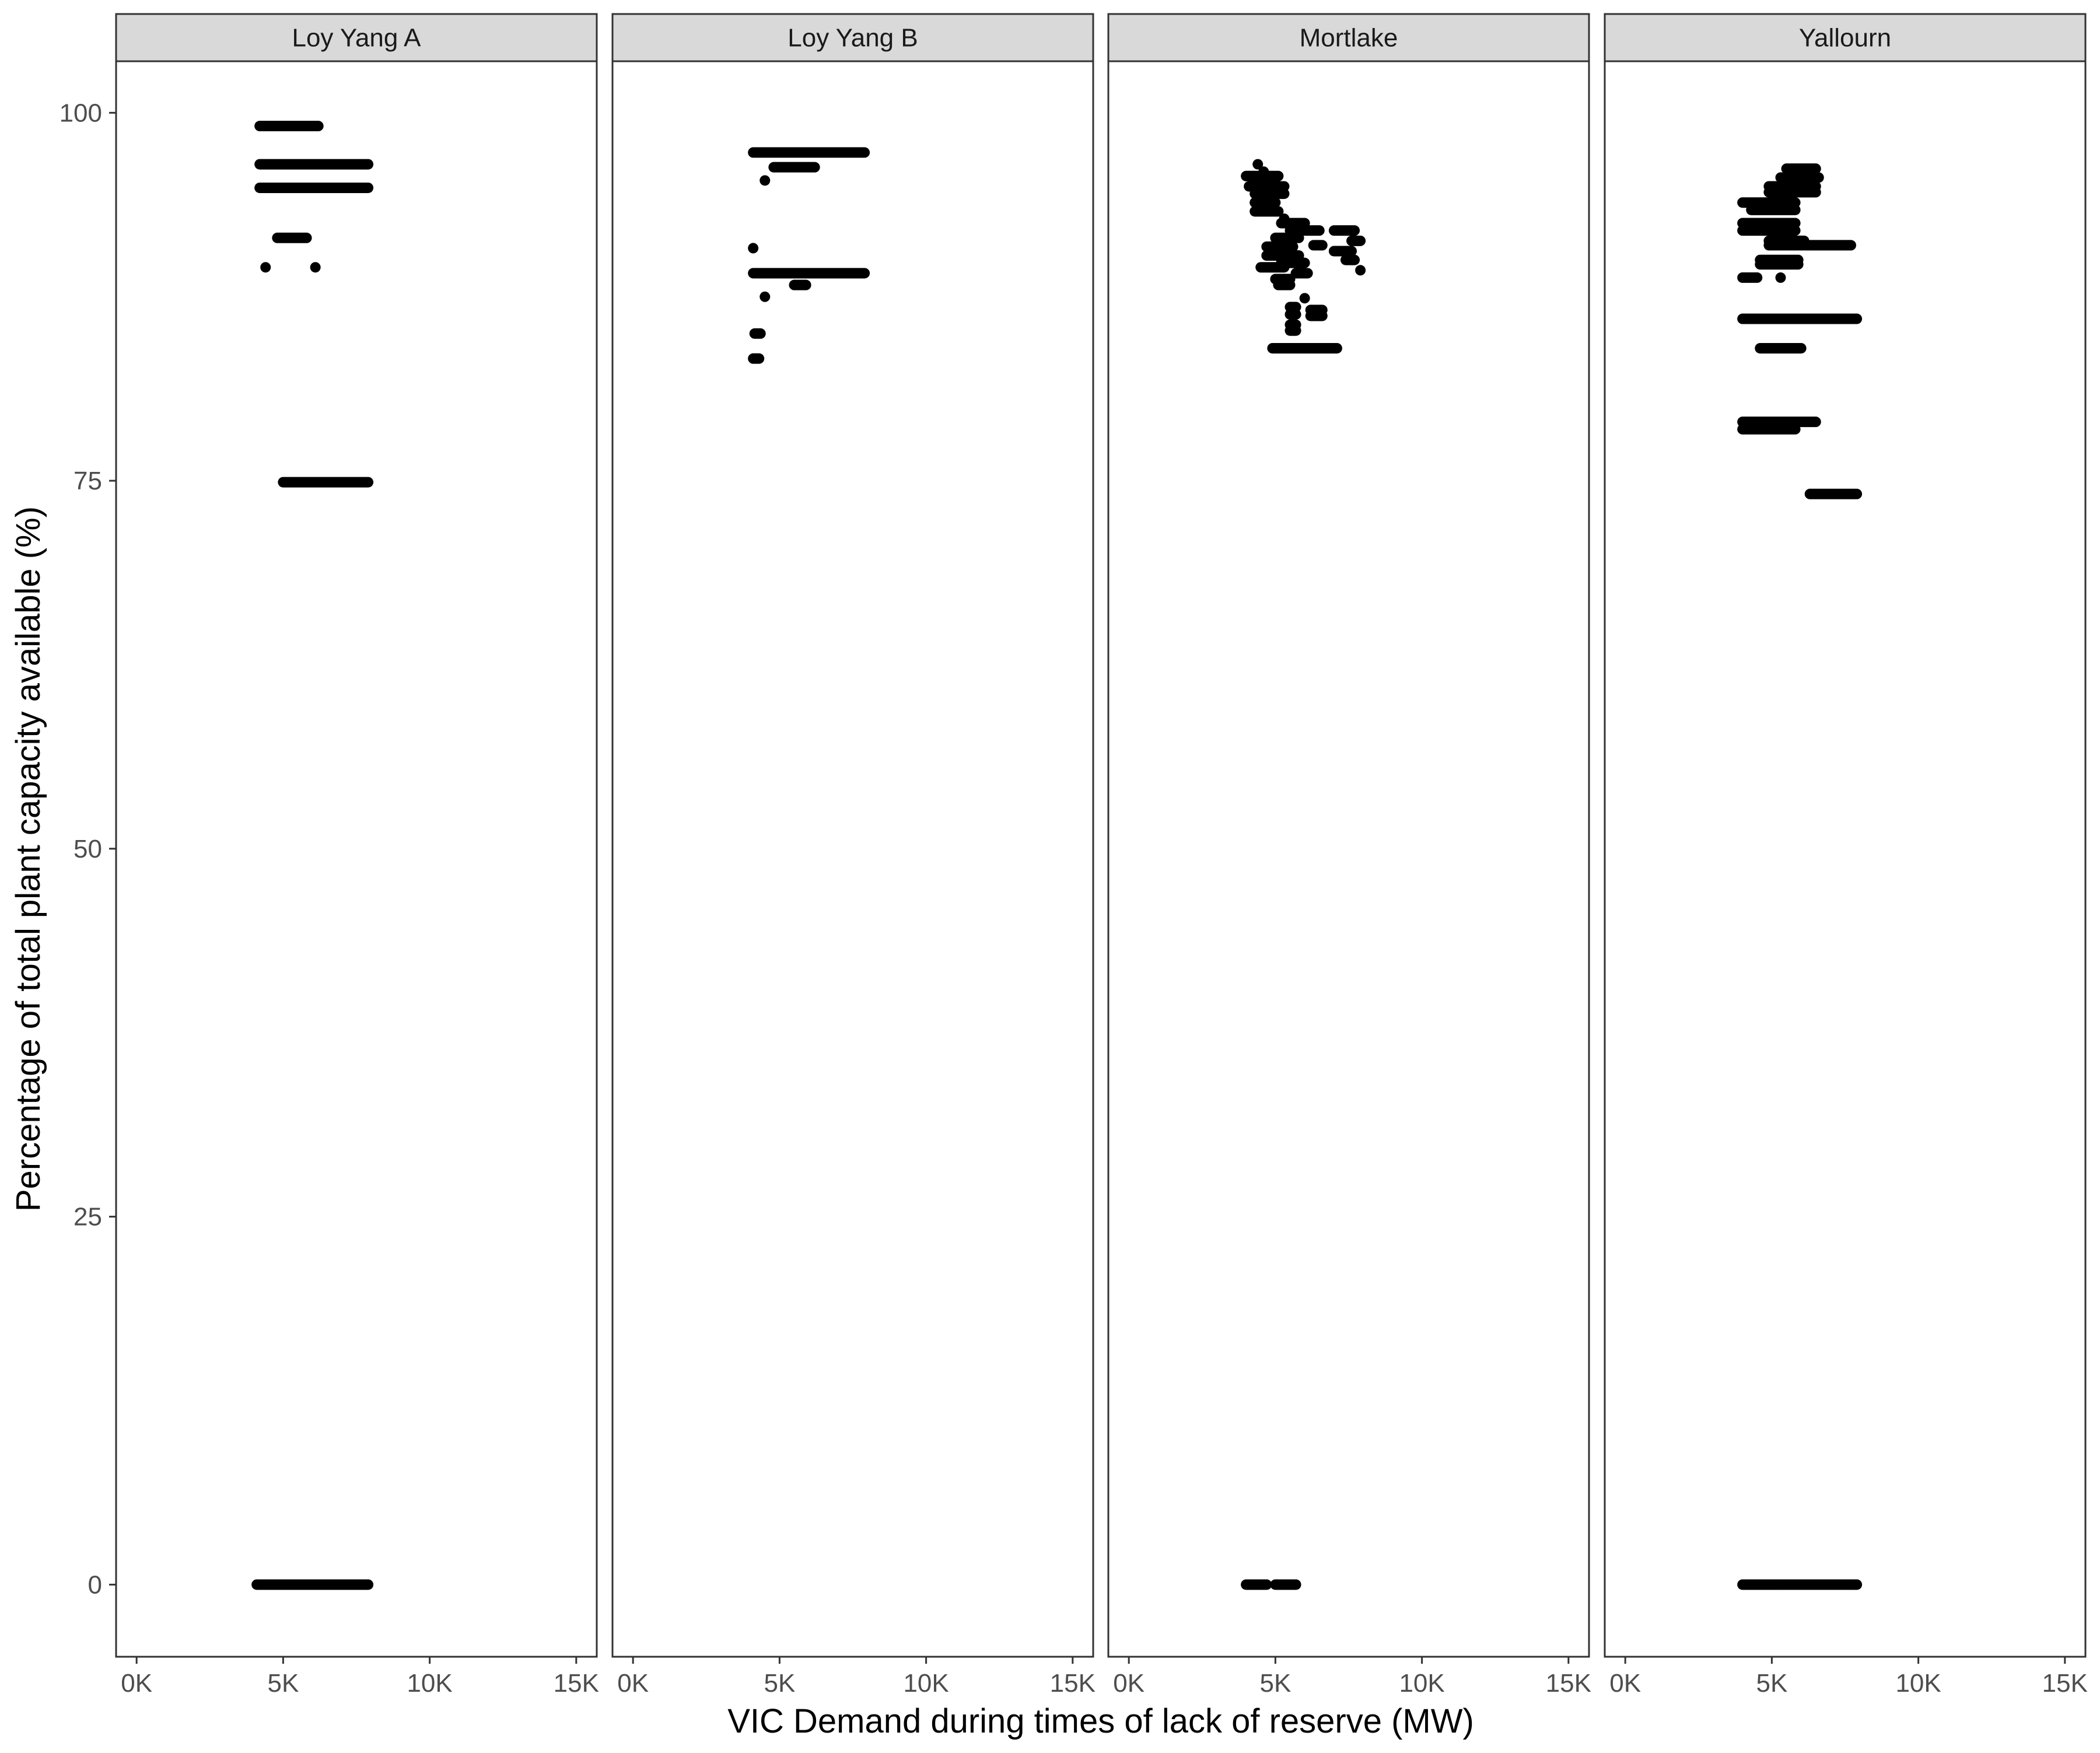 The width and height of the screenshot is (2100, 1753). What do you see at coordinates (81, 113) in the screenshot?
I see `y-tick-label: 100` at bounding box center [81, 113].